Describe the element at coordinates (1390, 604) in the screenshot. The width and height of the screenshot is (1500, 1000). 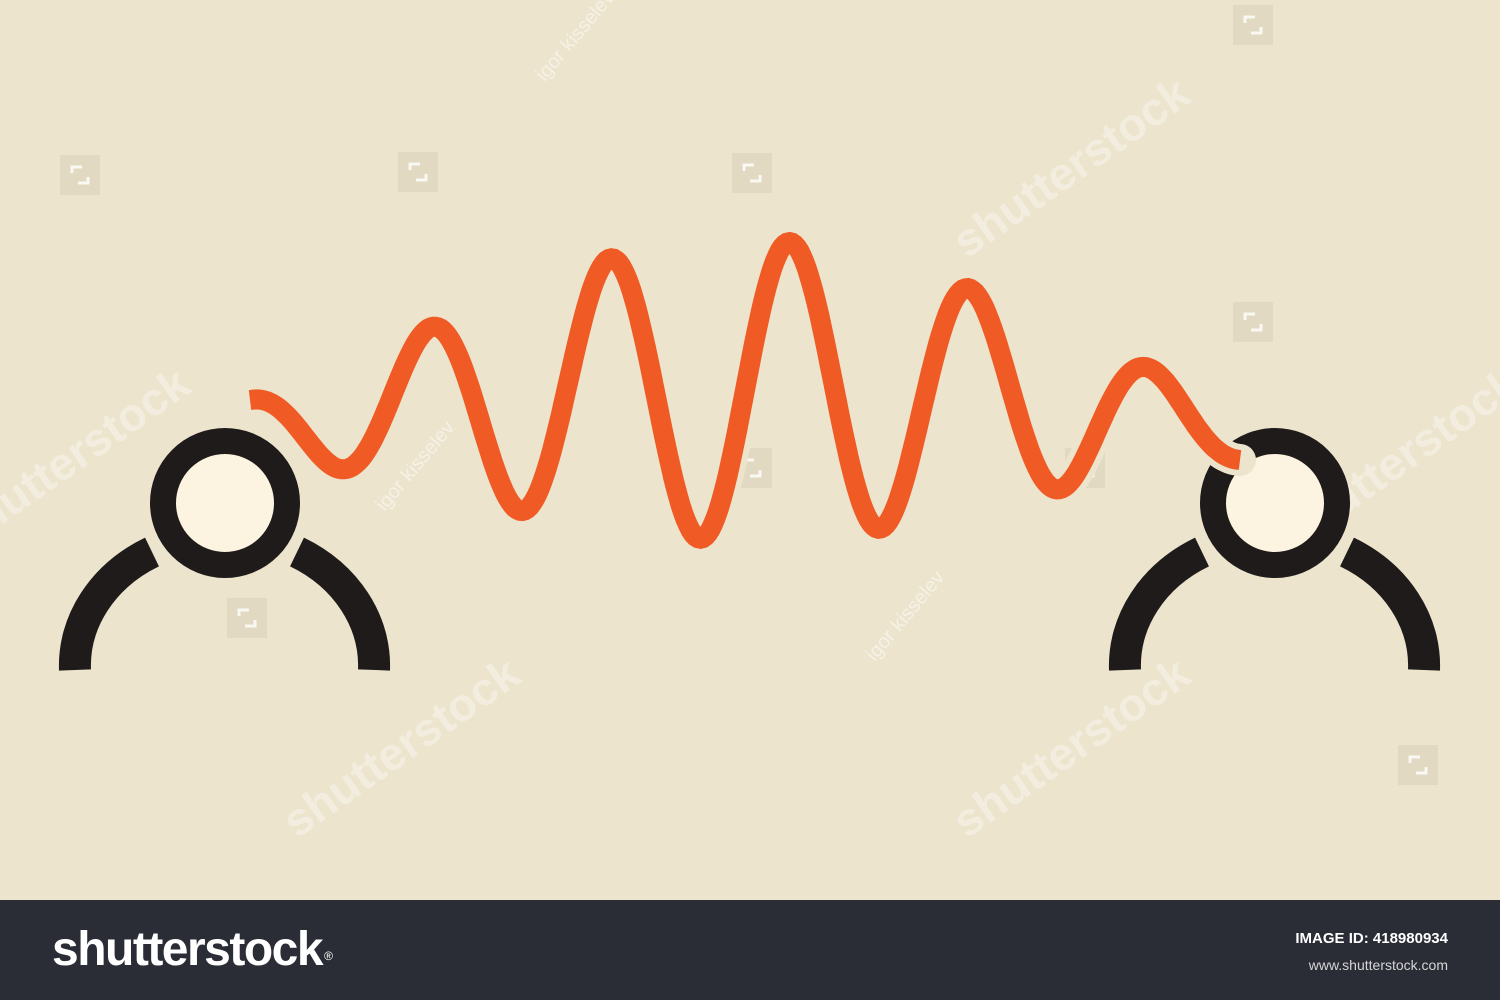
I see `right-person-right-shoulder` at that location.